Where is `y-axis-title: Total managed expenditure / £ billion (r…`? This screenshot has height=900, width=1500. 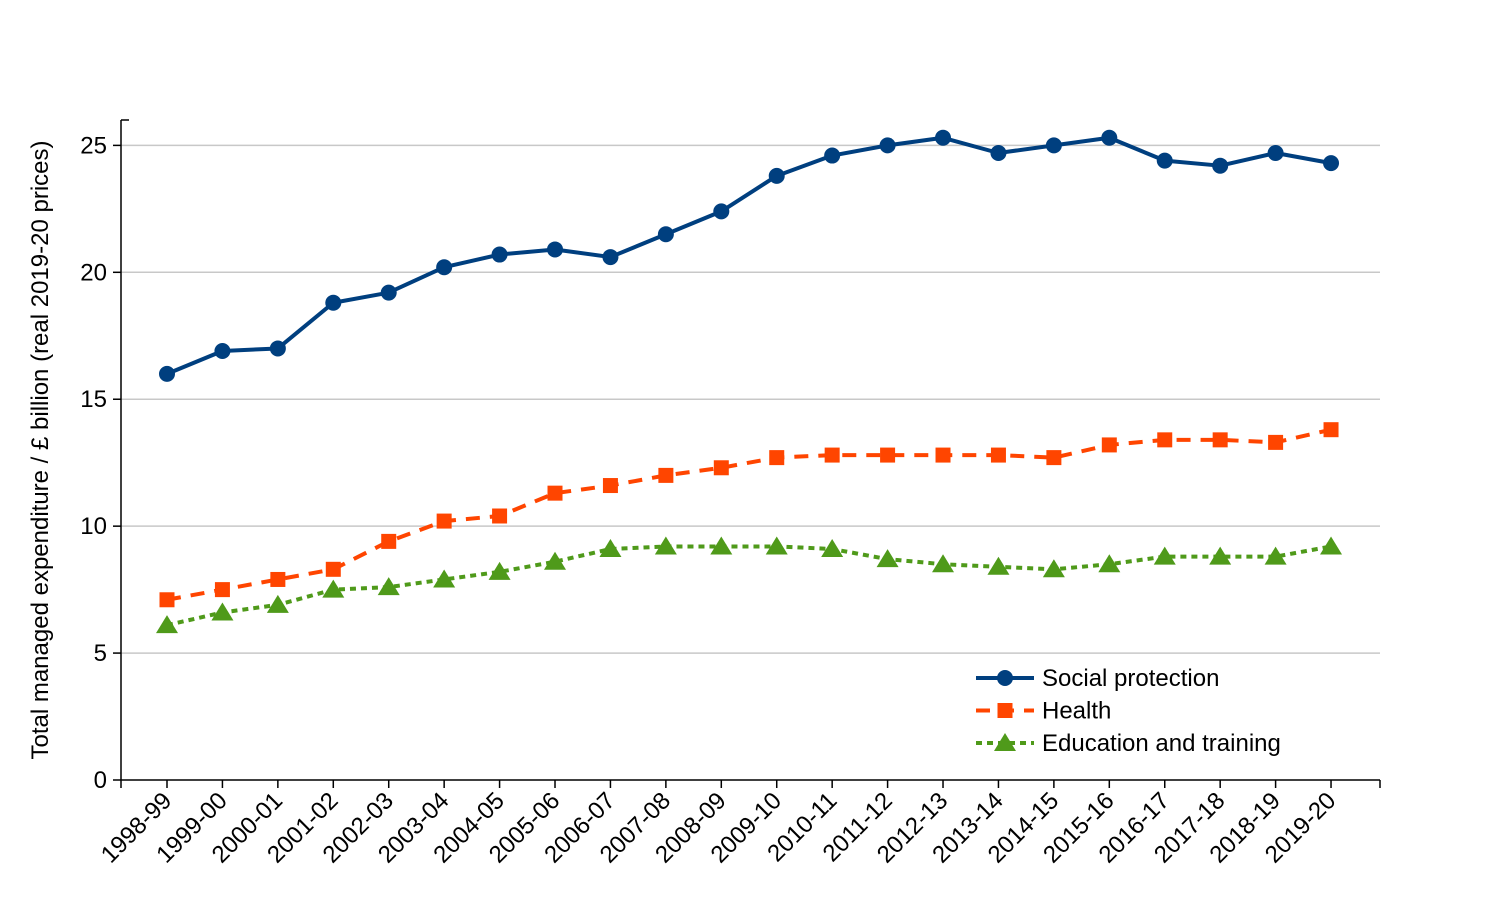
y-axis-title: Total managed expenditure / £ billion (r… is located at coordinates (40, 449).